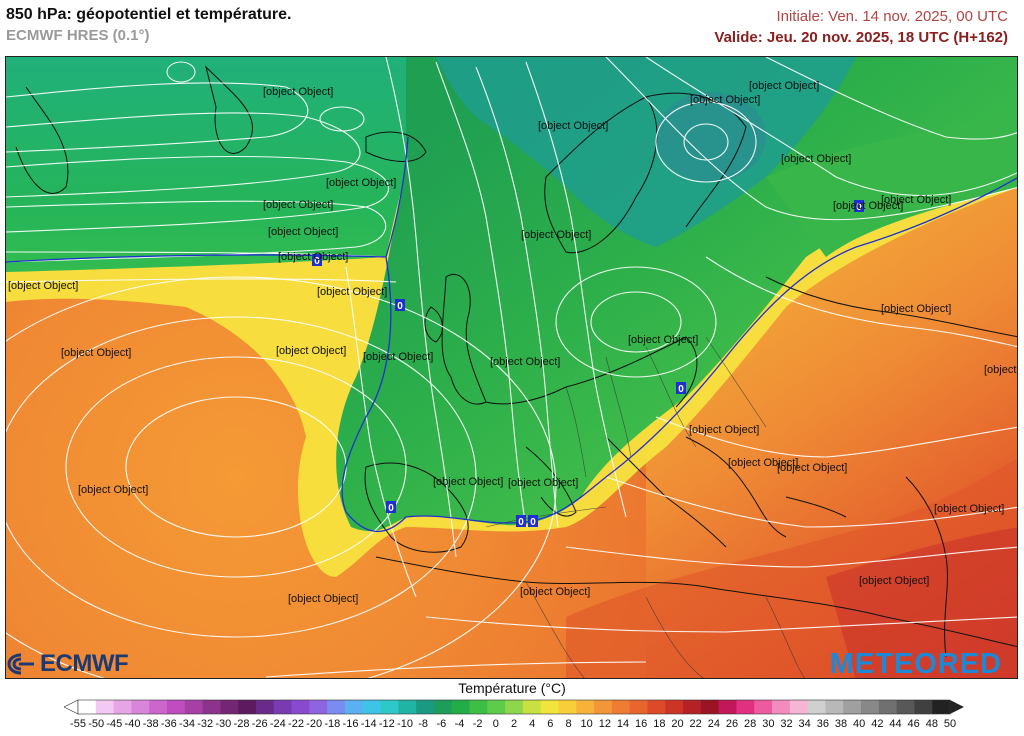 This screenshot has height=736, width=1024. I want to click on colorbar-tick-label: -12, so click(386, 724).